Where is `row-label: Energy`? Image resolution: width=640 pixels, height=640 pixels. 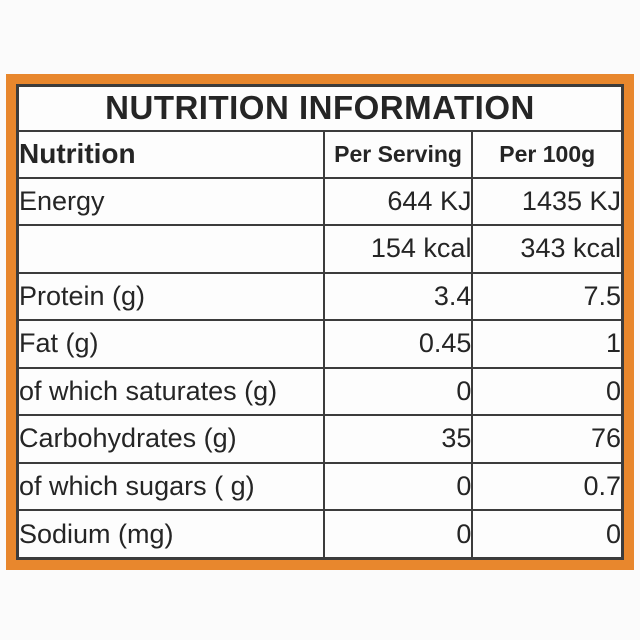
row-label: Energy is located at coordinates (170, 201).